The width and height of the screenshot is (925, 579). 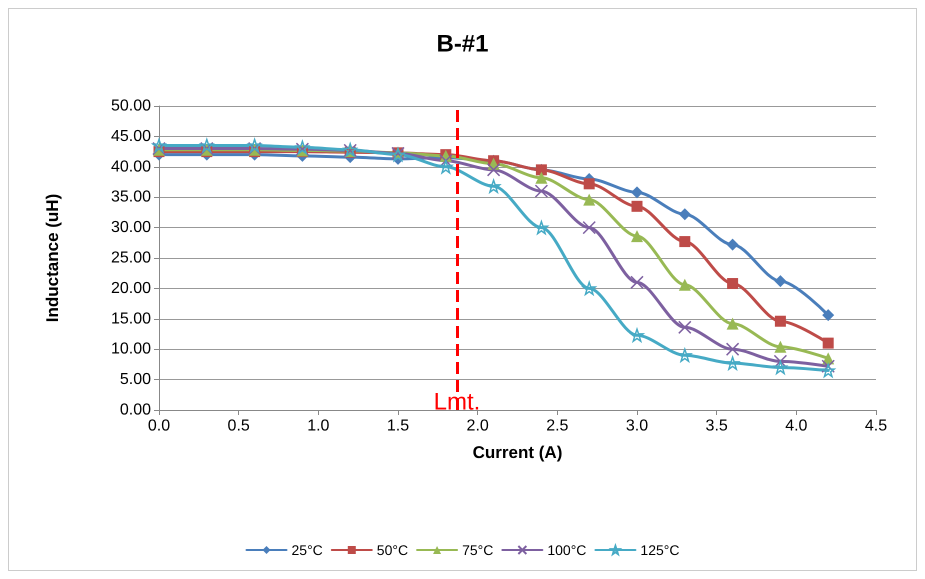 What do you see at coordinates (131, 167) in the screenshot?
I see `y-tick-label: 40.00` at bounding box center [131, 167].